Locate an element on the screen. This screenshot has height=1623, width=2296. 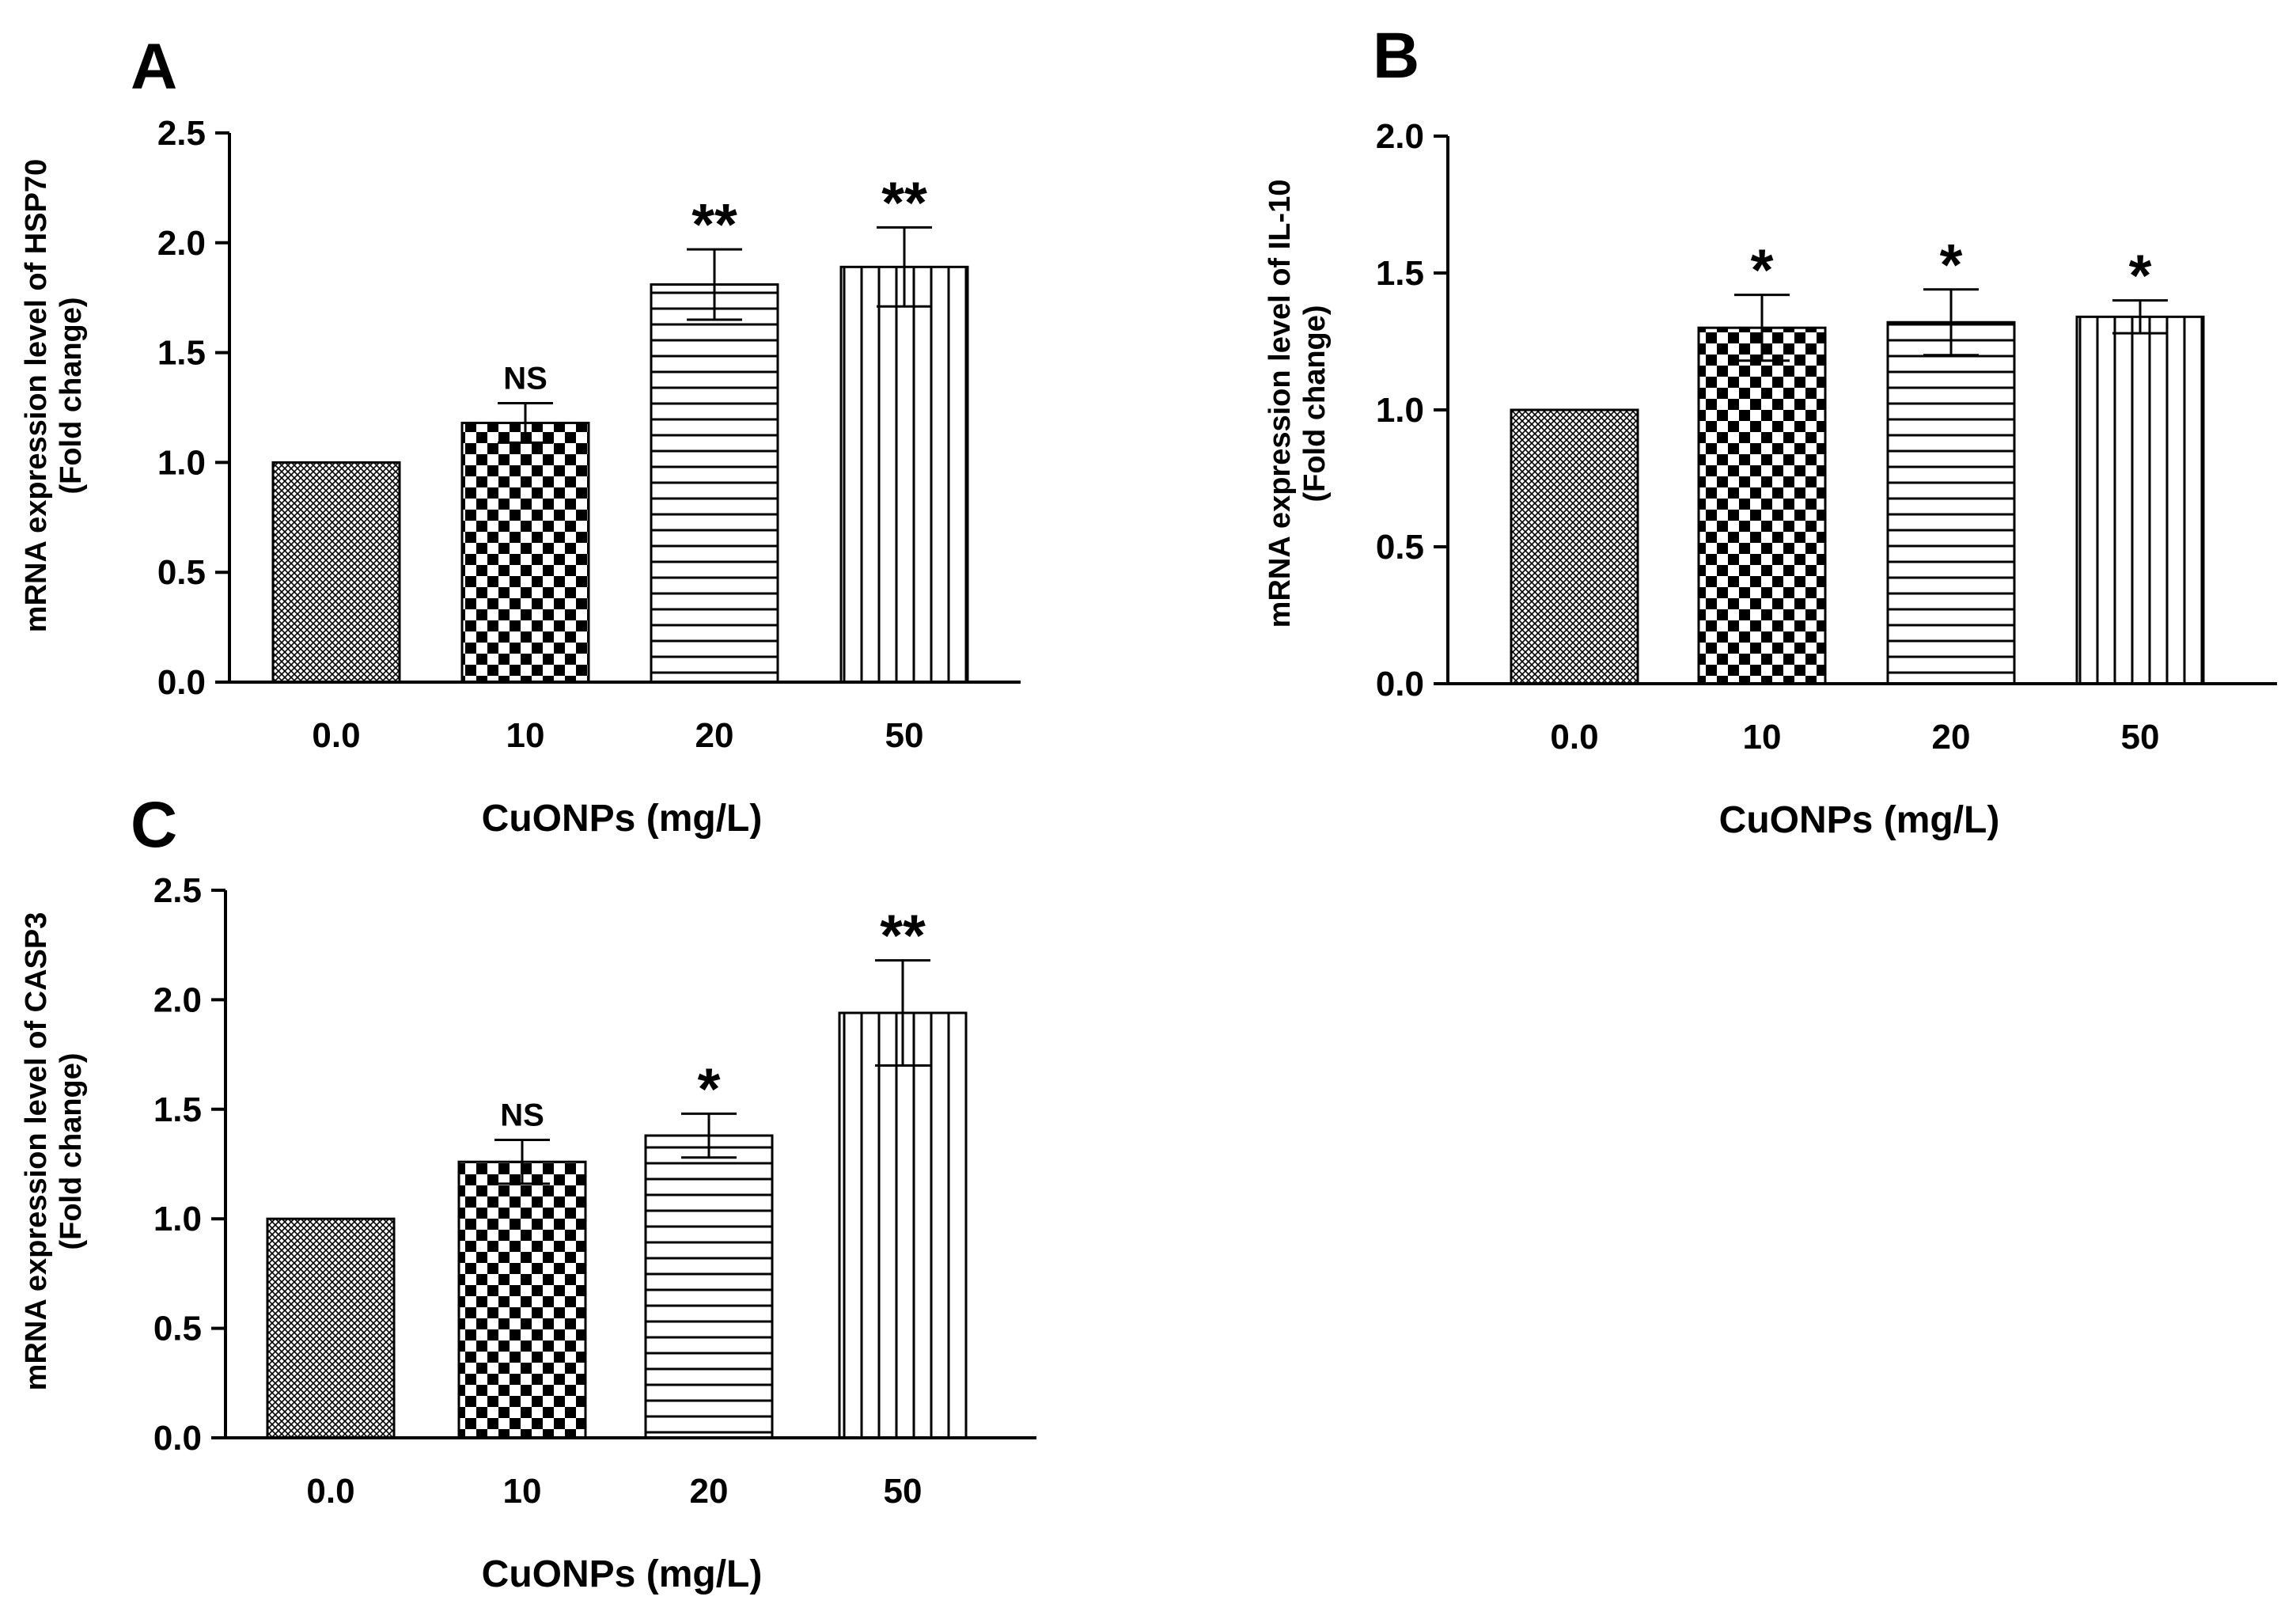
y-tick-label-a: 2.0 is located at coordinates (181, 244).